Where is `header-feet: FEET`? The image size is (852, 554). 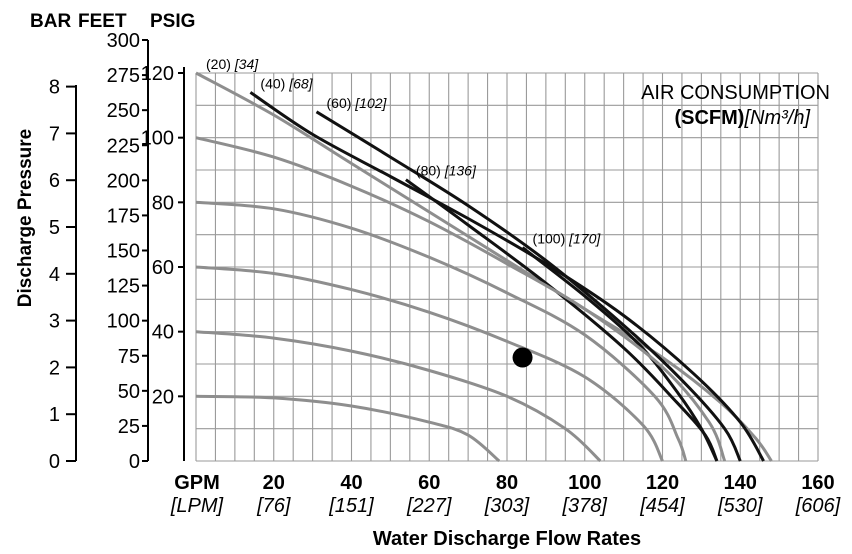 header-feet: FEET is located at coordinates (102, 21).